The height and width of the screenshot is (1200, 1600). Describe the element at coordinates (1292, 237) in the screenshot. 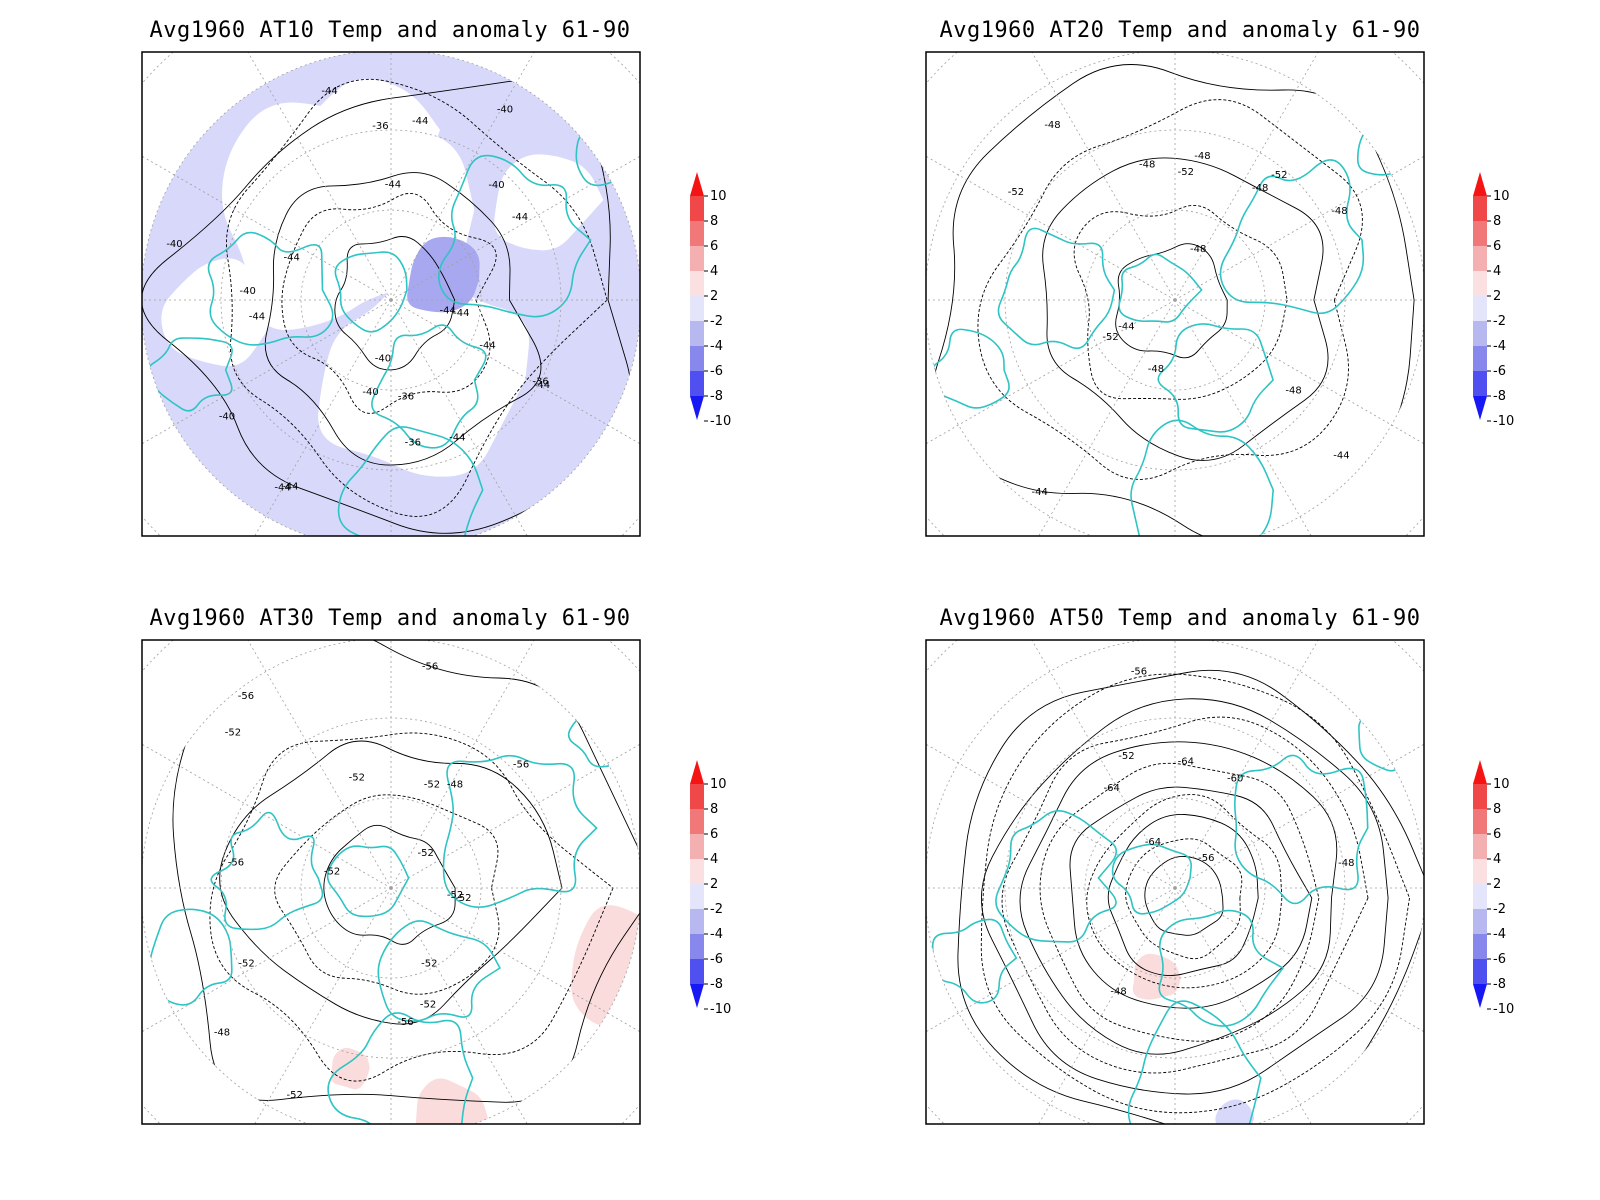

I see `asia-coast` at that location.